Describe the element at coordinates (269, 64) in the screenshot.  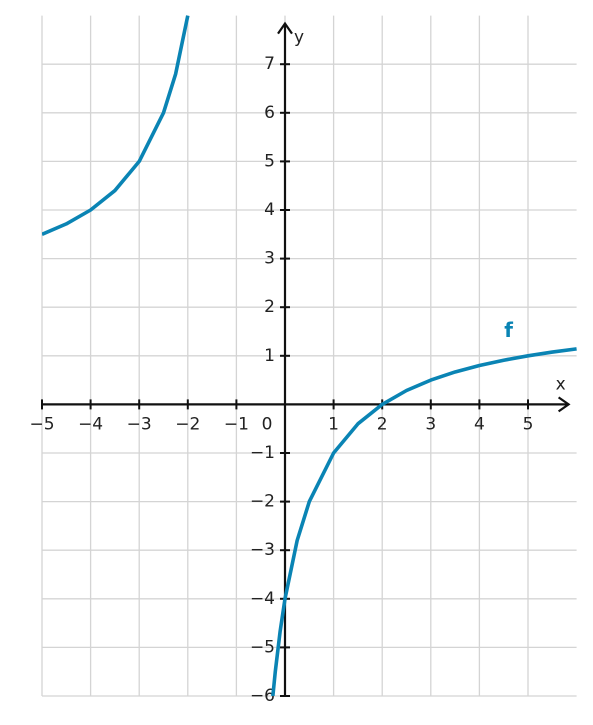
I see `y-tick-label: 7` at that location.